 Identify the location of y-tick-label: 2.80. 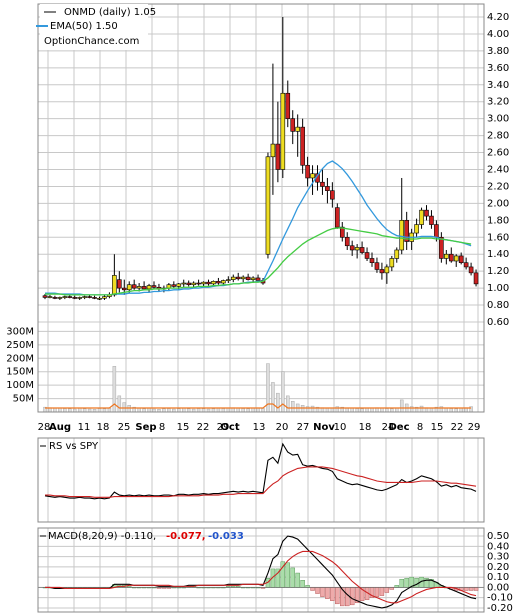
(498, 136).